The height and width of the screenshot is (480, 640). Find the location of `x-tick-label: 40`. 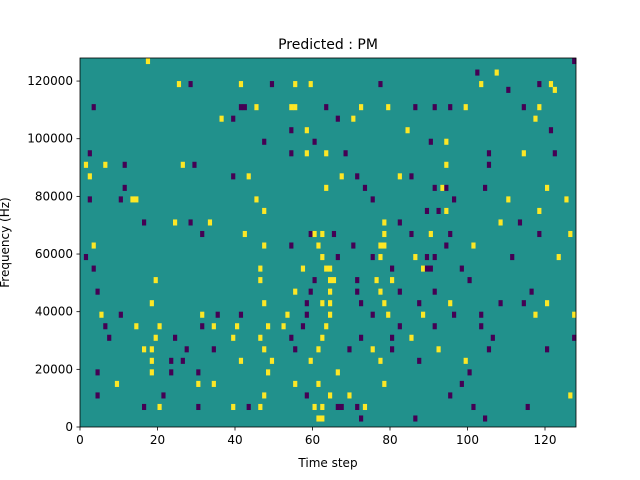

x-tick-label: 40 is located at coordinates (234, 440).